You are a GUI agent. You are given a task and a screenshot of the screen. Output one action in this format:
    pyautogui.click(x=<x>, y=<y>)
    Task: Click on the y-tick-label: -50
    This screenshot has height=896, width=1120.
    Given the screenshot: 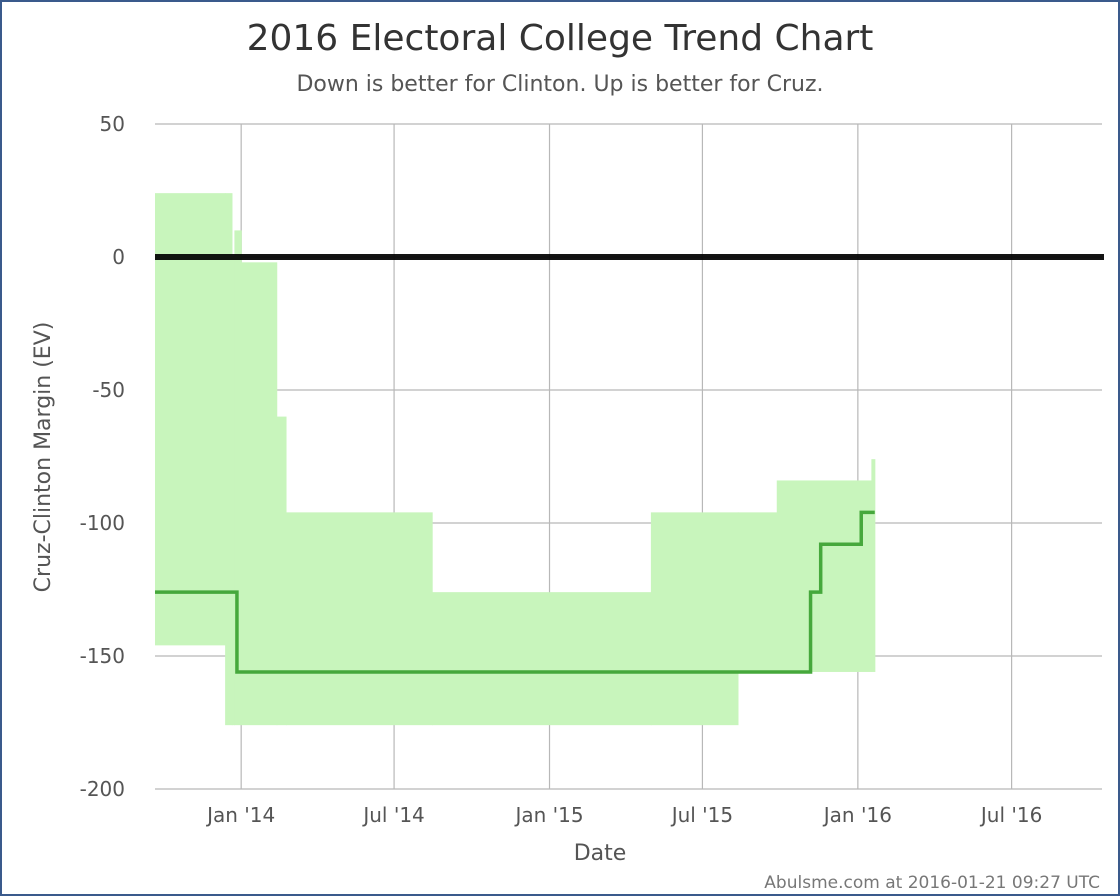 What is the action you would take?
    pyautogui.click(x=108, y=390)
    